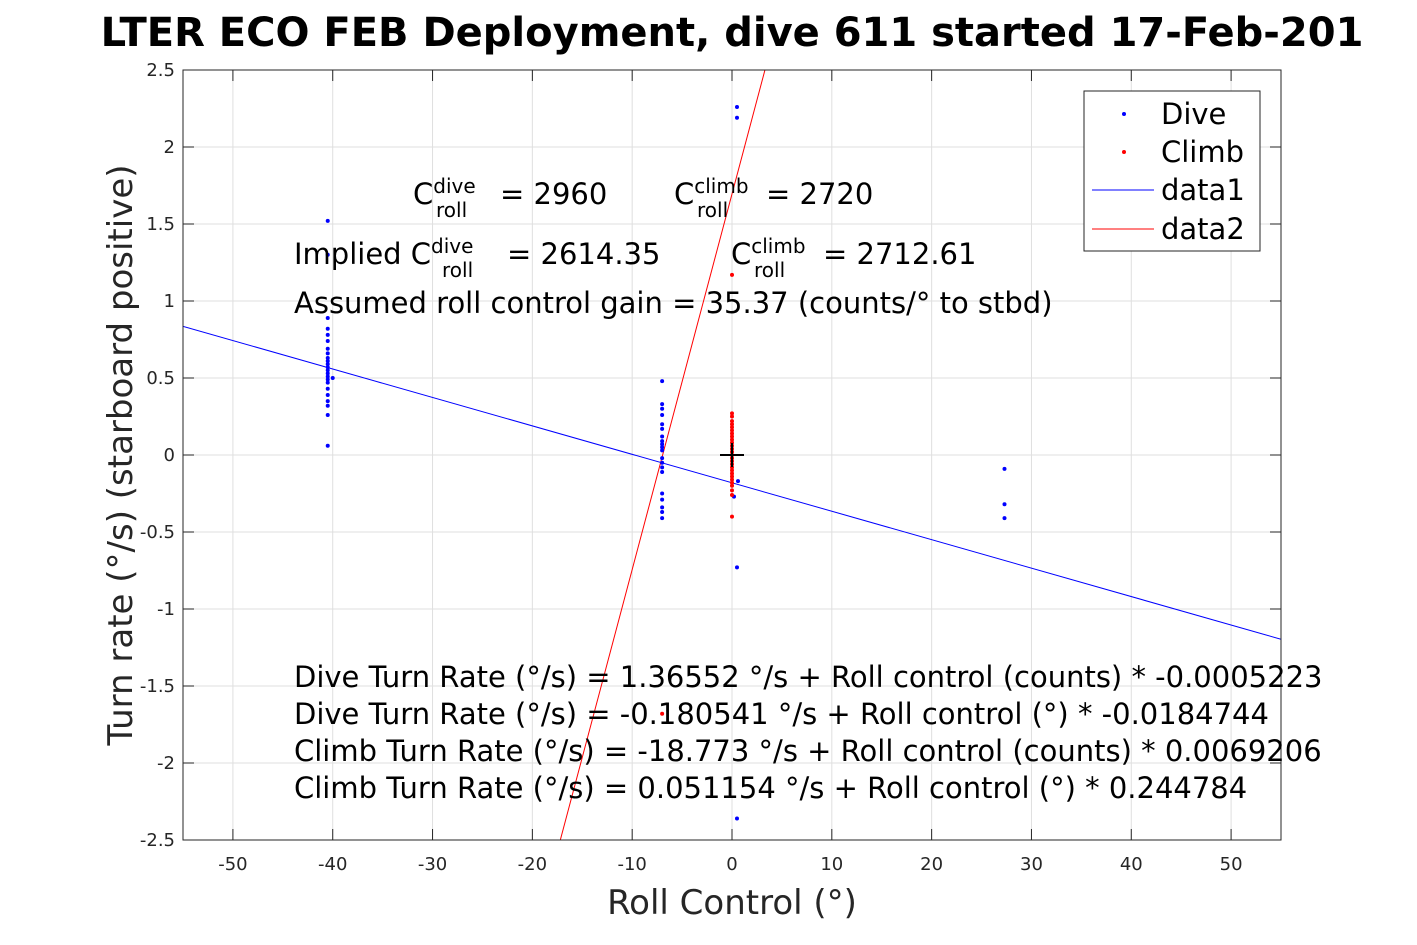 The image size is (1417, 945). What do you see at coordinates (741, 254) in the screenshot?
I see `implied-c-roll-climb-base: C` at bounding box center [741, 254].